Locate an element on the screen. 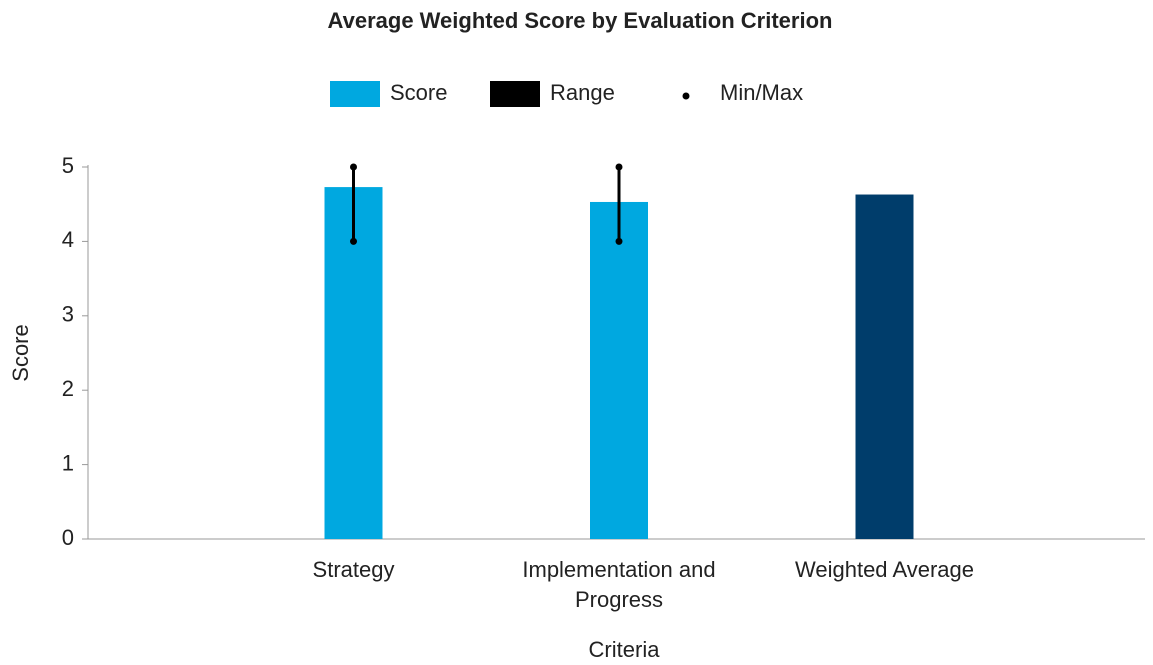 The height and width of the screenshot is (665, 1153). x-tick-label: Implementation and Progress is located at coordinates (619, 584).